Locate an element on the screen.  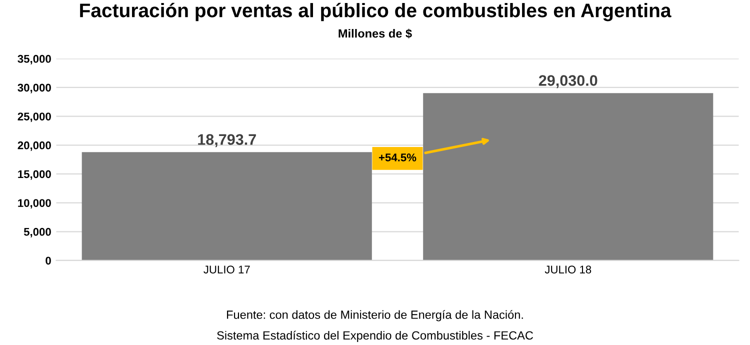
chart-subtitle: Millones de $ is located at coordinates (375, 33).